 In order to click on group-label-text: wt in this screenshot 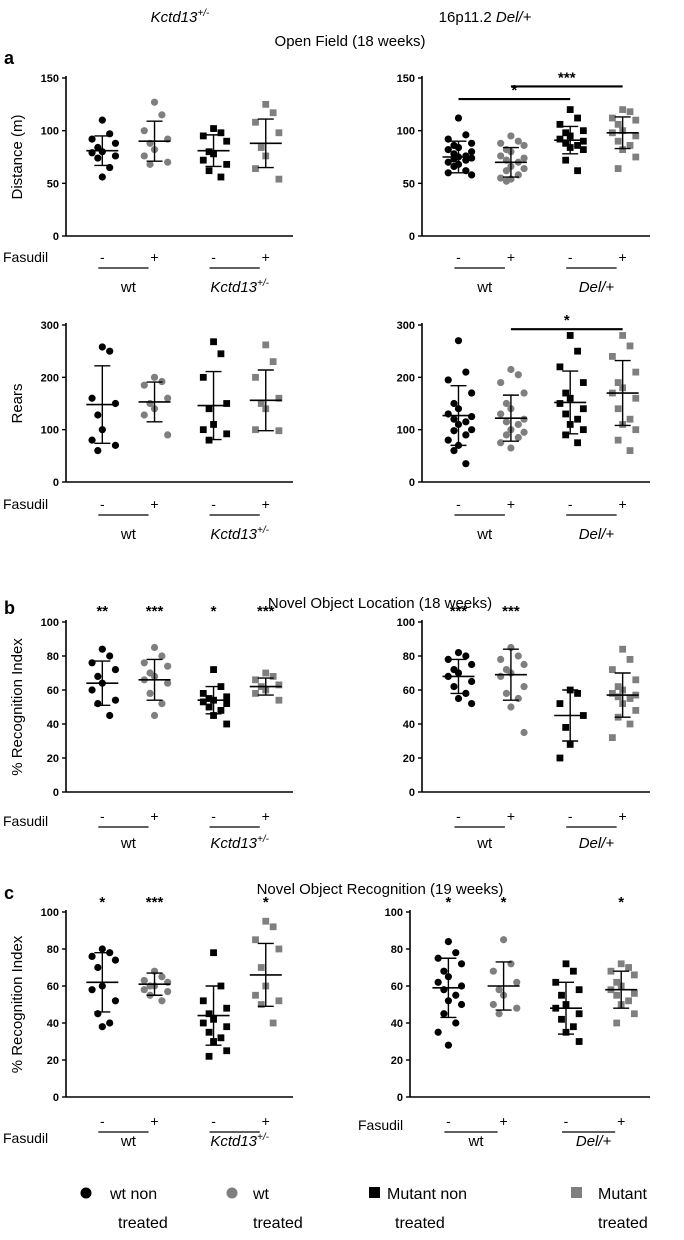, I will do `click(128, 843)`.